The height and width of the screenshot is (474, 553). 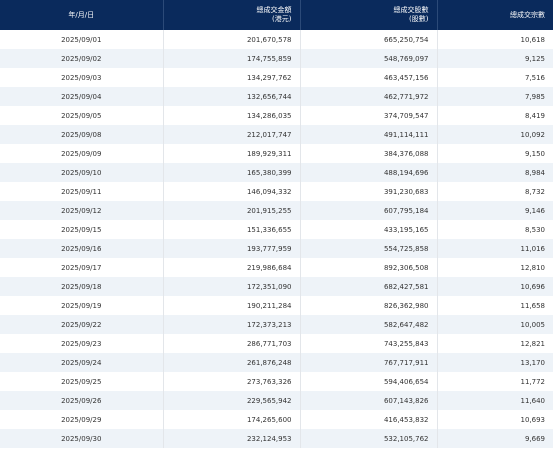 I want to click on cell-turnover: 174,265,600, so click(x=232, y=419).